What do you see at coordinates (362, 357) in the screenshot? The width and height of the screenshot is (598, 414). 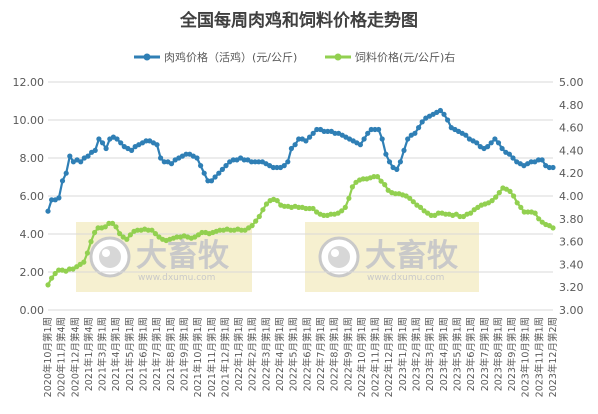 I see `x-tick-label: 2022年10月第1周` at bounding box center [362, 357].